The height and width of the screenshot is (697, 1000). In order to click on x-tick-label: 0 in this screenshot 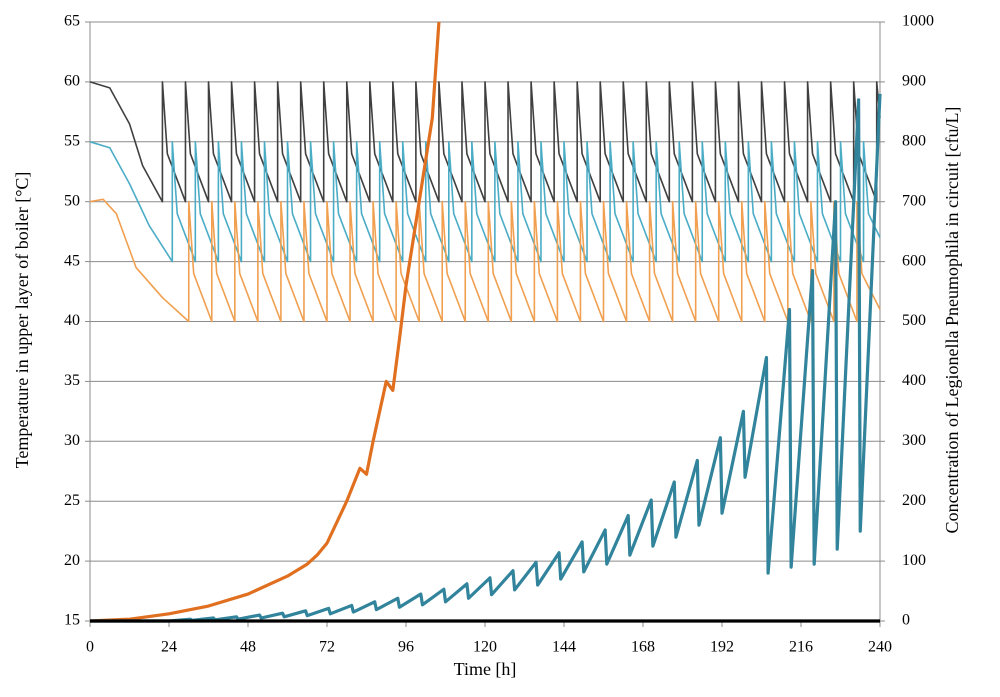, I will do `click(90, 647)`.